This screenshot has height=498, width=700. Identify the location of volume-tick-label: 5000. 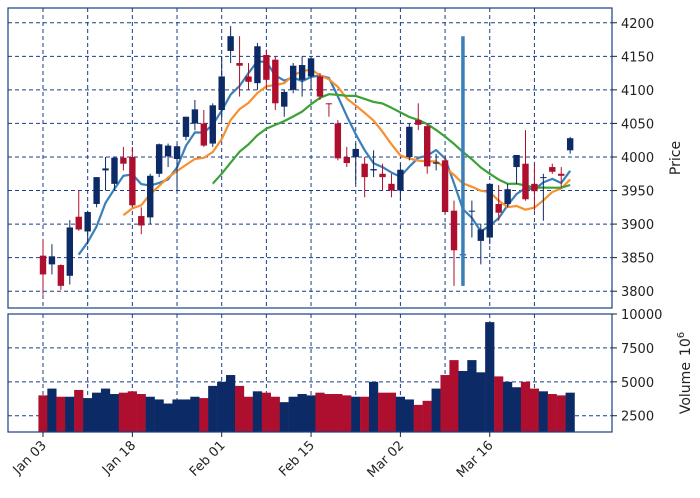
(637, 383).